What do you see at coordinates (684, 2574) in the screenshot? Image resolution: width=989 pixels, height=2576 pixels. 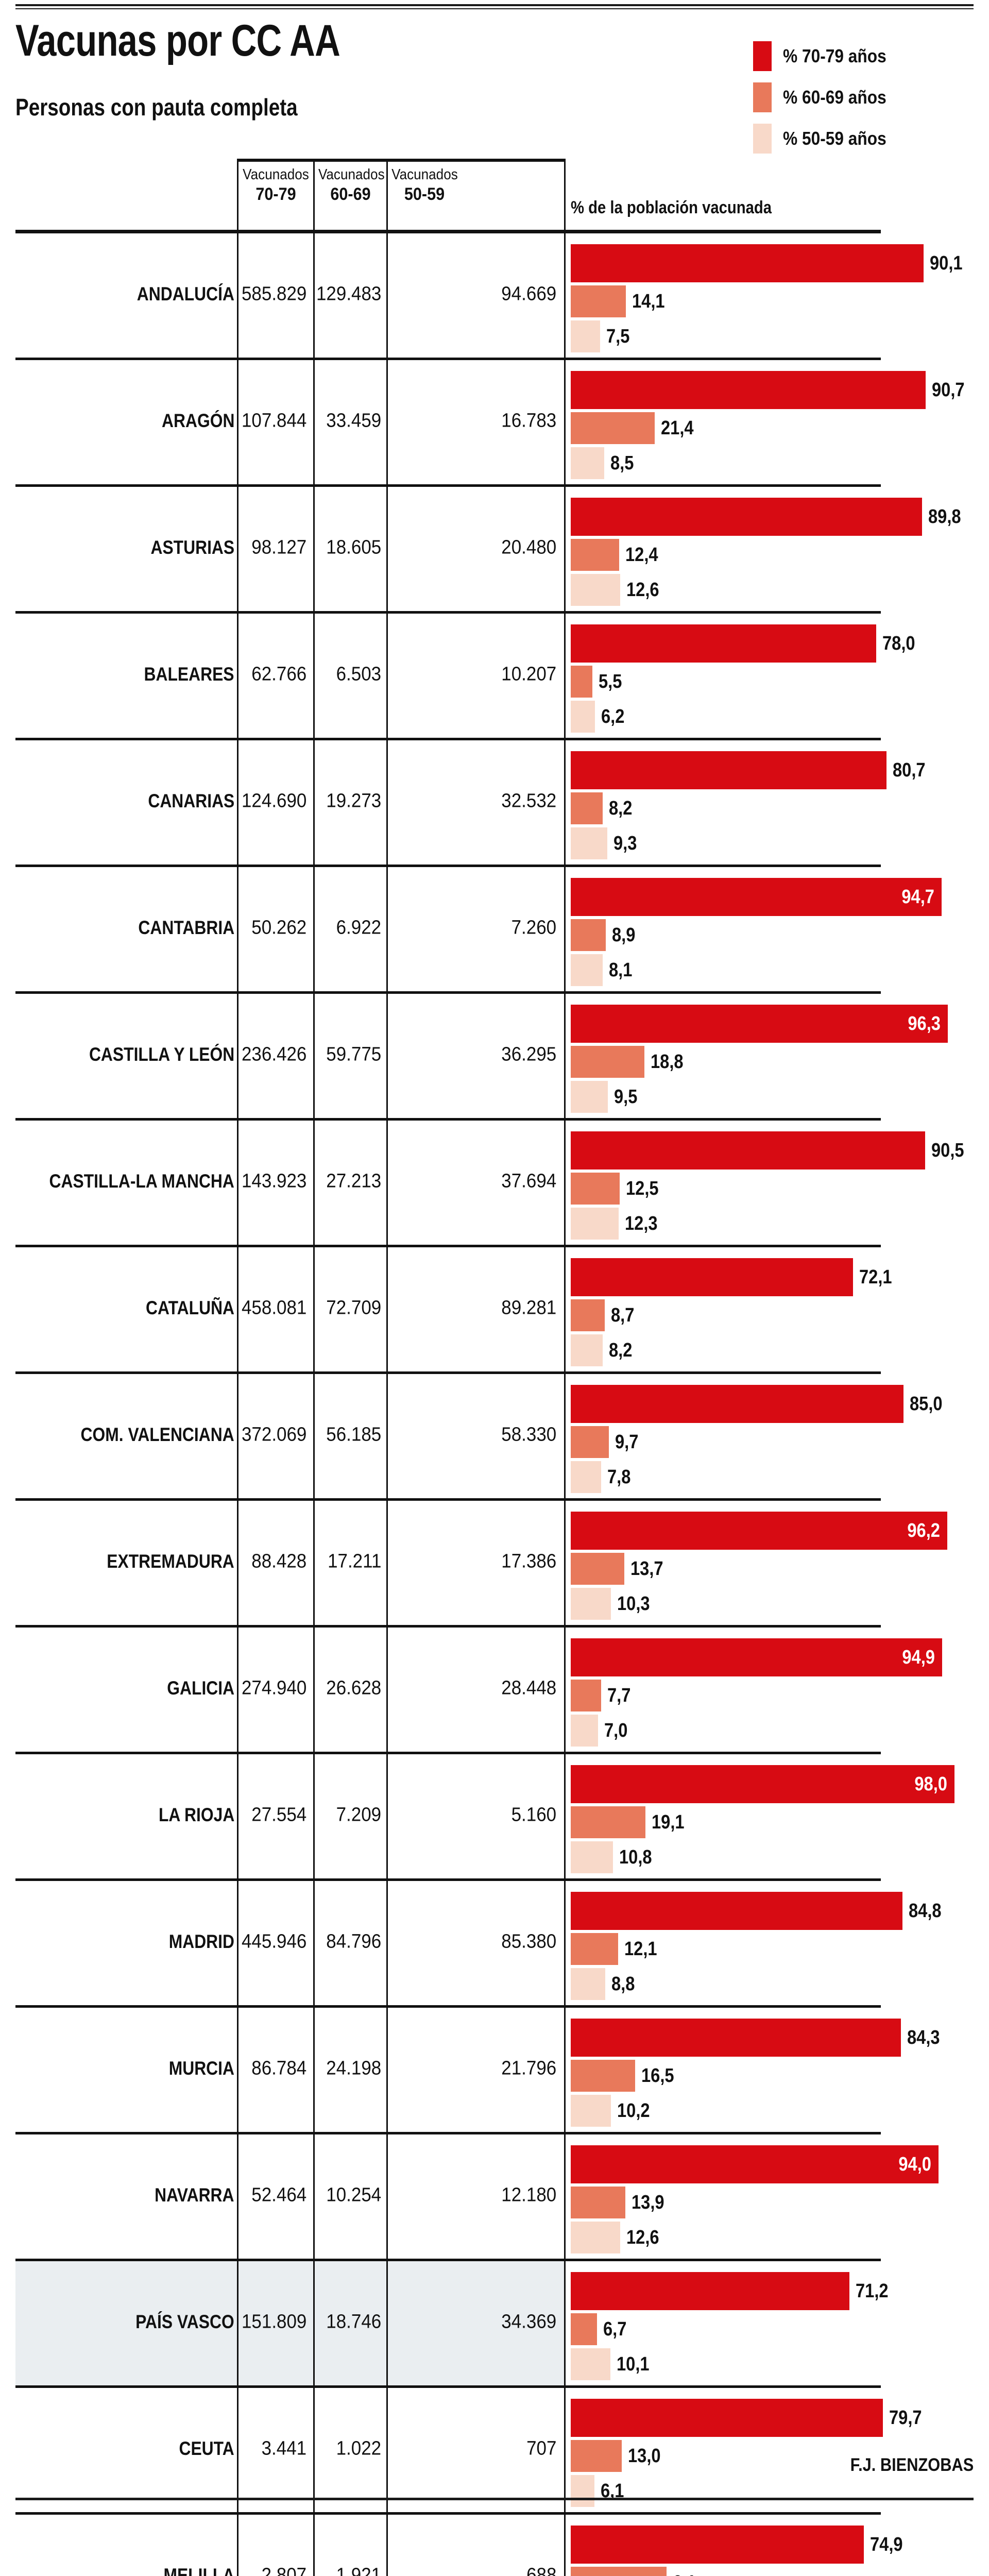 I see `bar-value-label: 6,1` at bounding box center [684, 2574].